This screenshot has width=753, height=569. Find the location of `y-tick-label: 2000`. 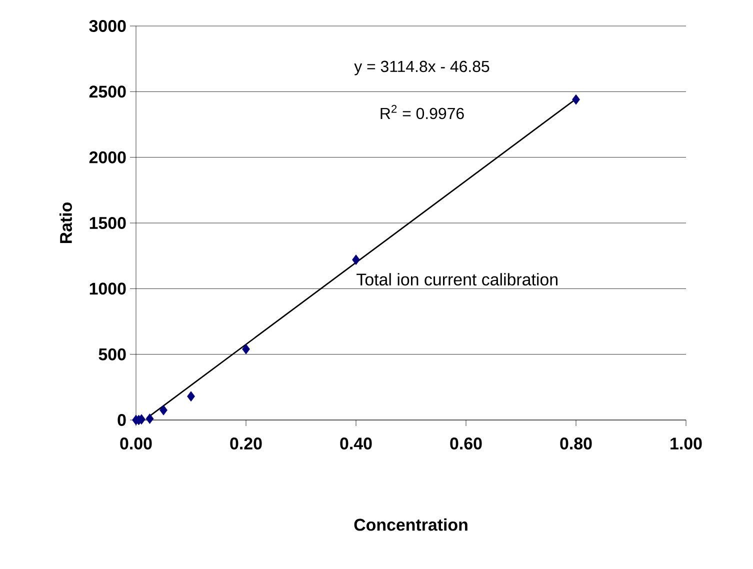

y-tick-label: 2000 is located at coordinates (107, 157).